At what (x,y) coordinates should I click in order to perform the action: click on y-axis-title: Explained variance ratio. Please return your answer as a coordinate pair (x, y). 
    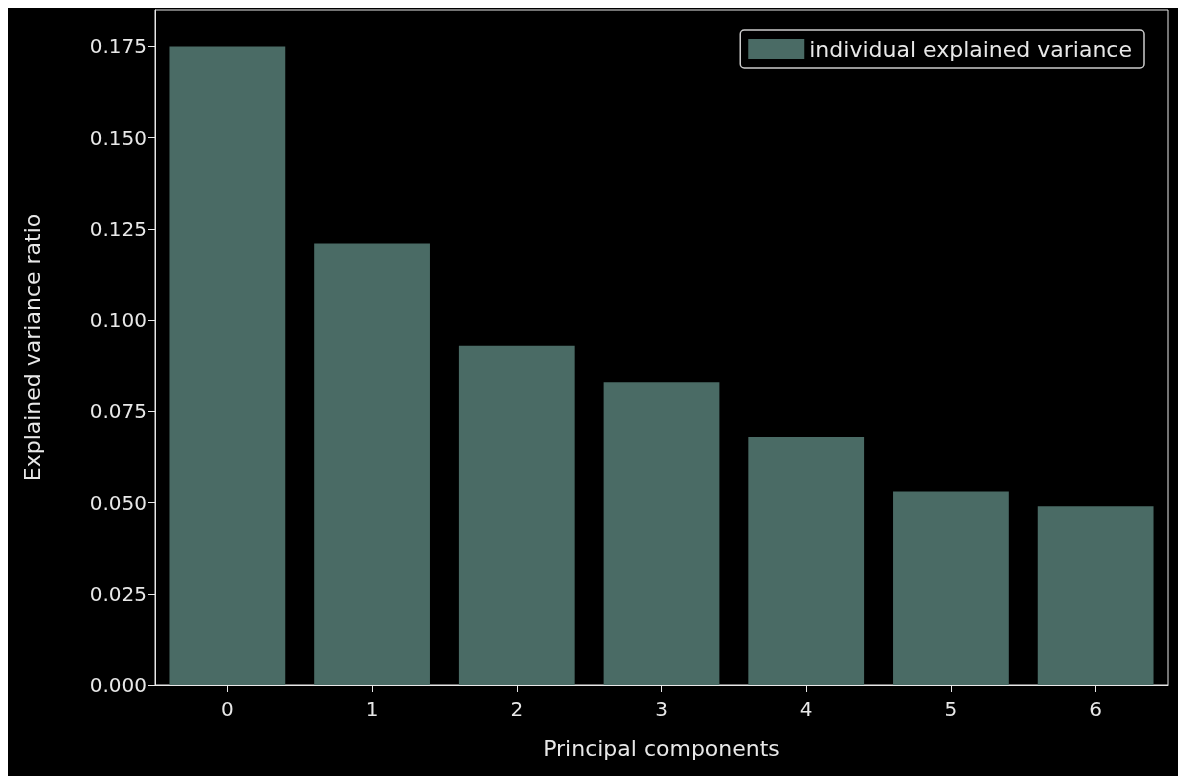
    Looking at the image, I should click on (32, 347).